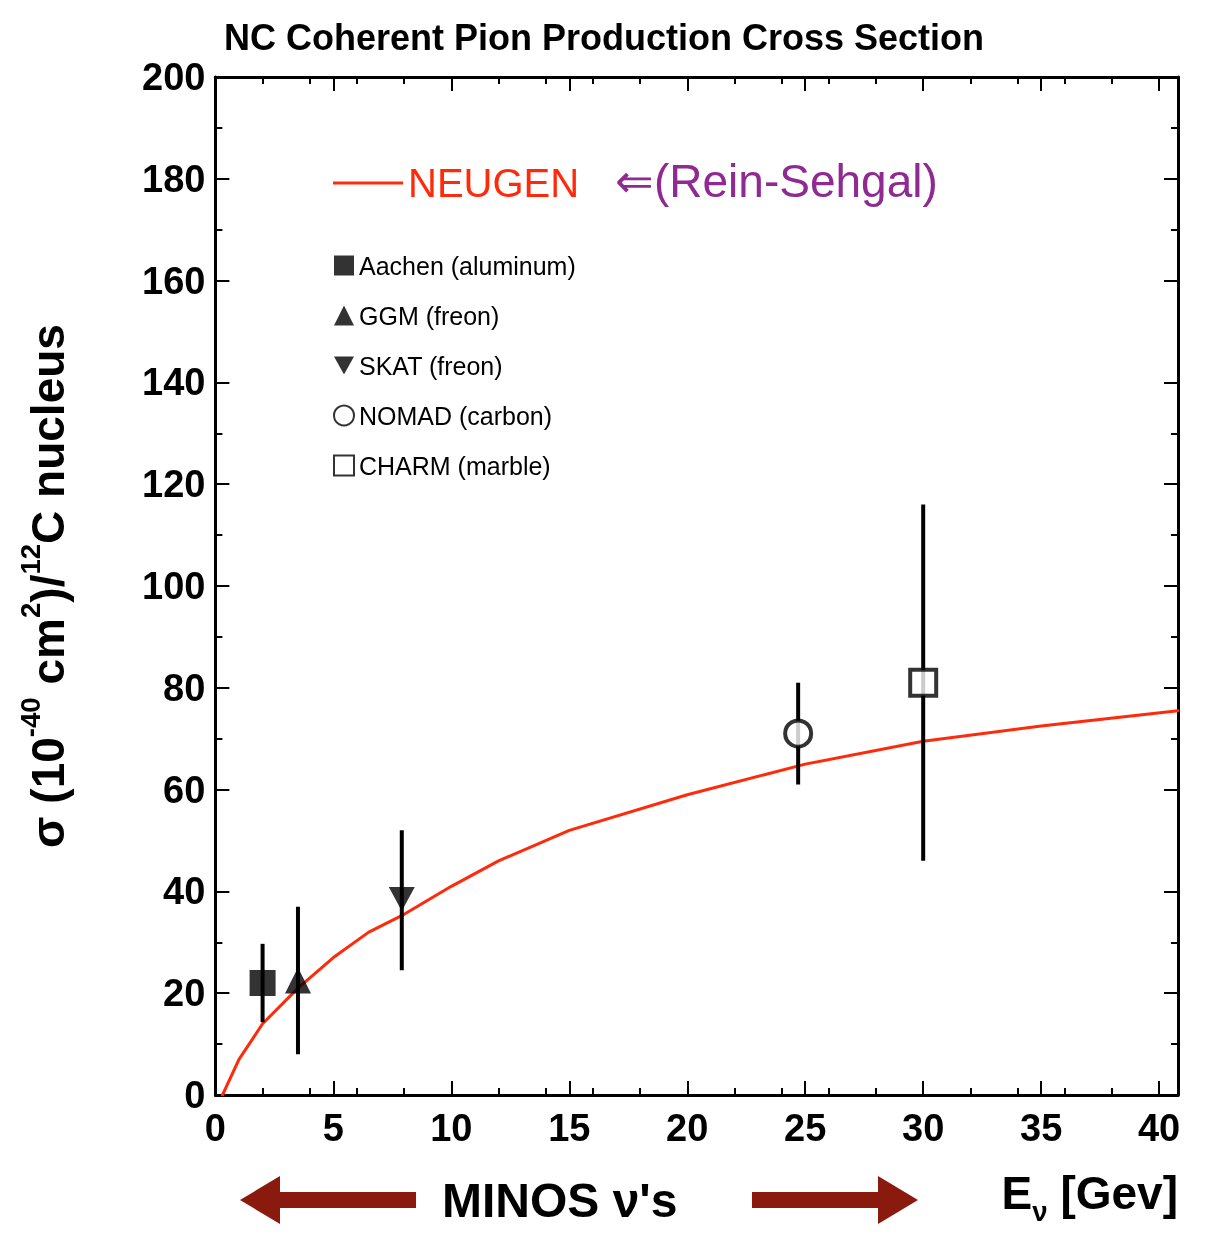  Describe the element at coordinates (456, 415) in the screenshot. I see `legend-label: NOMAD (carbon)` at that location.